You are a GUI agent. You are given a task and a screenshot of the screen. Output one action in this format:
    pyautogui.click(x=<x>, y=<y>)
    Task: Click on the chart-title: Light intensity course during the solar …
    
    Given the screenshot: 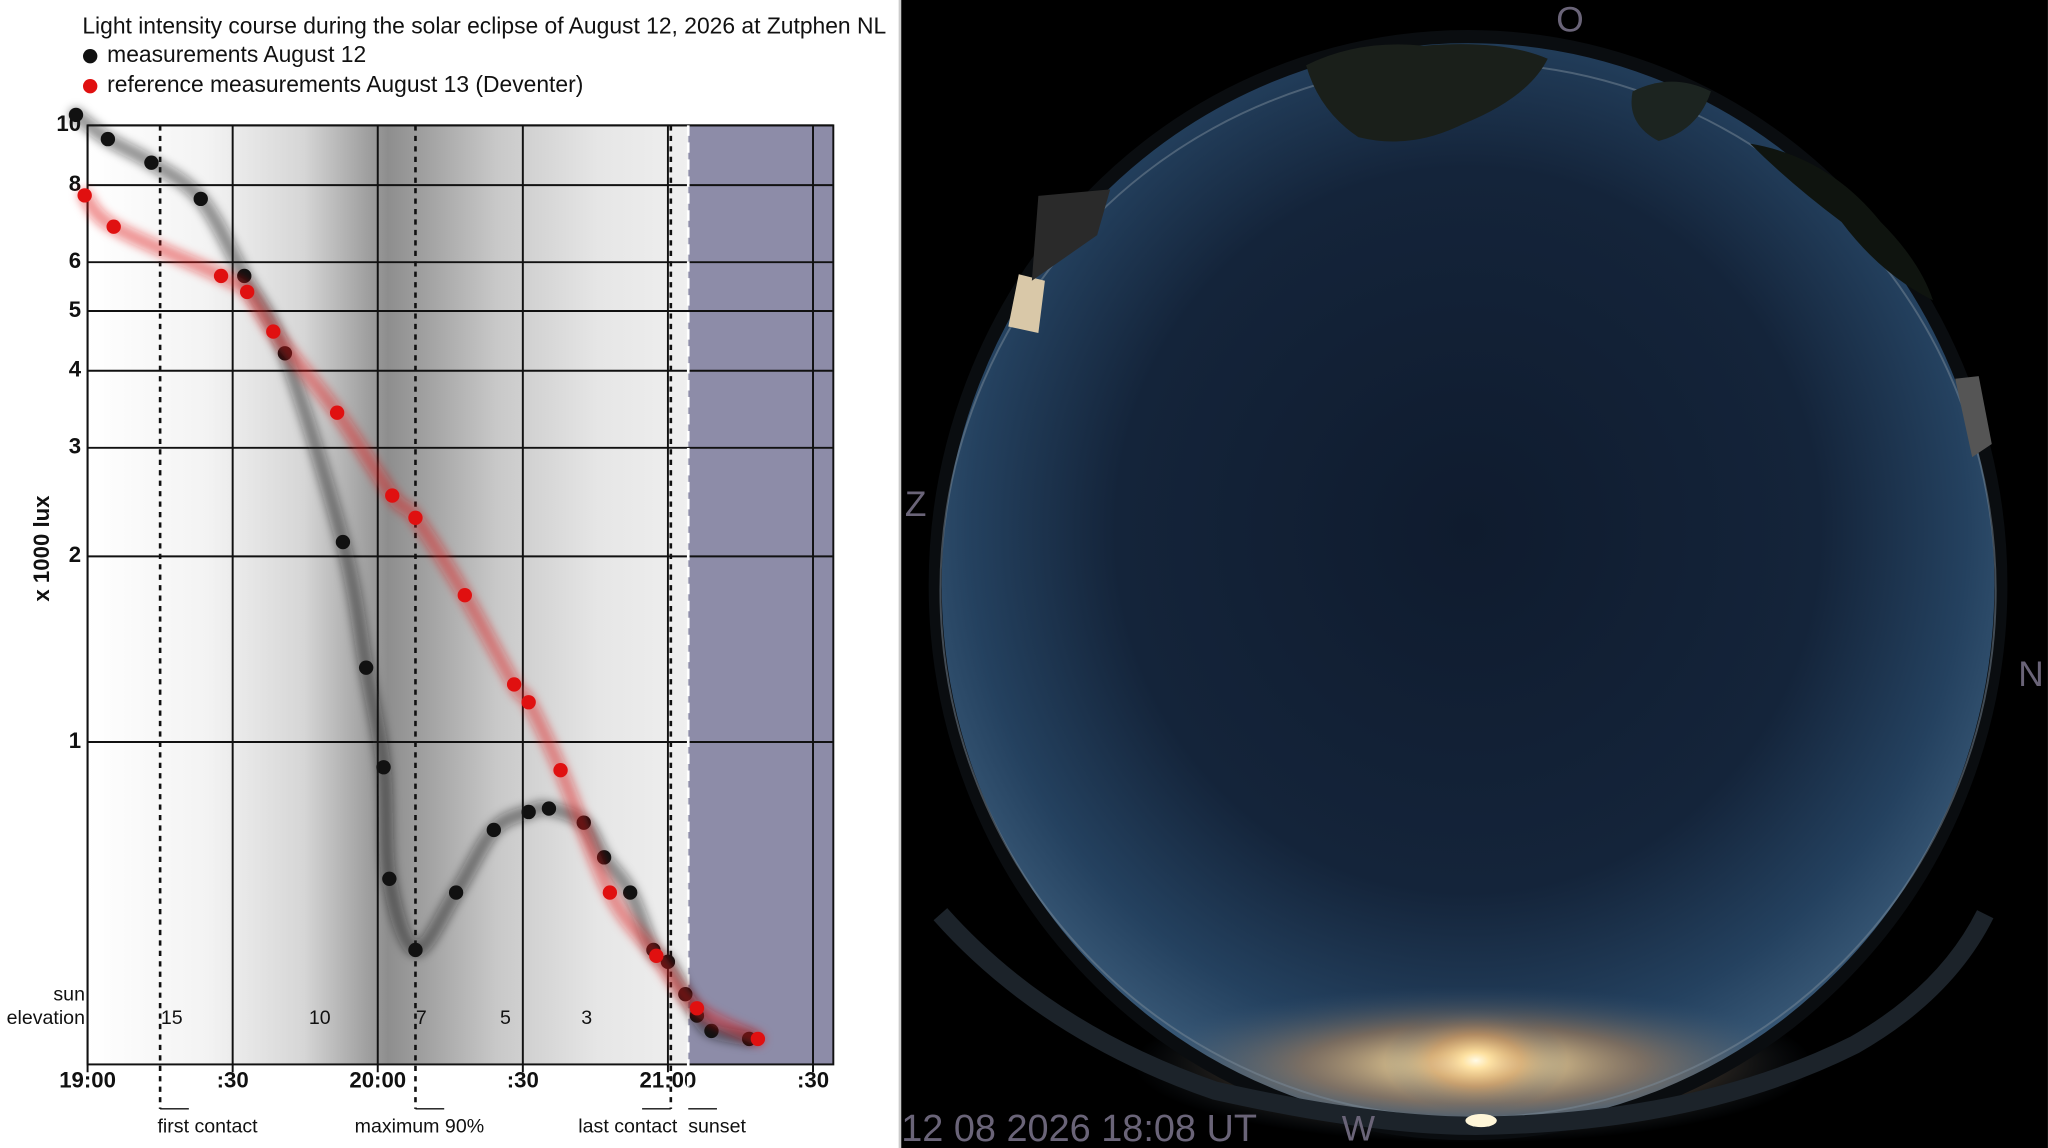 What is the action you would take?
    pyautogui.click(x=484, y=25)
    